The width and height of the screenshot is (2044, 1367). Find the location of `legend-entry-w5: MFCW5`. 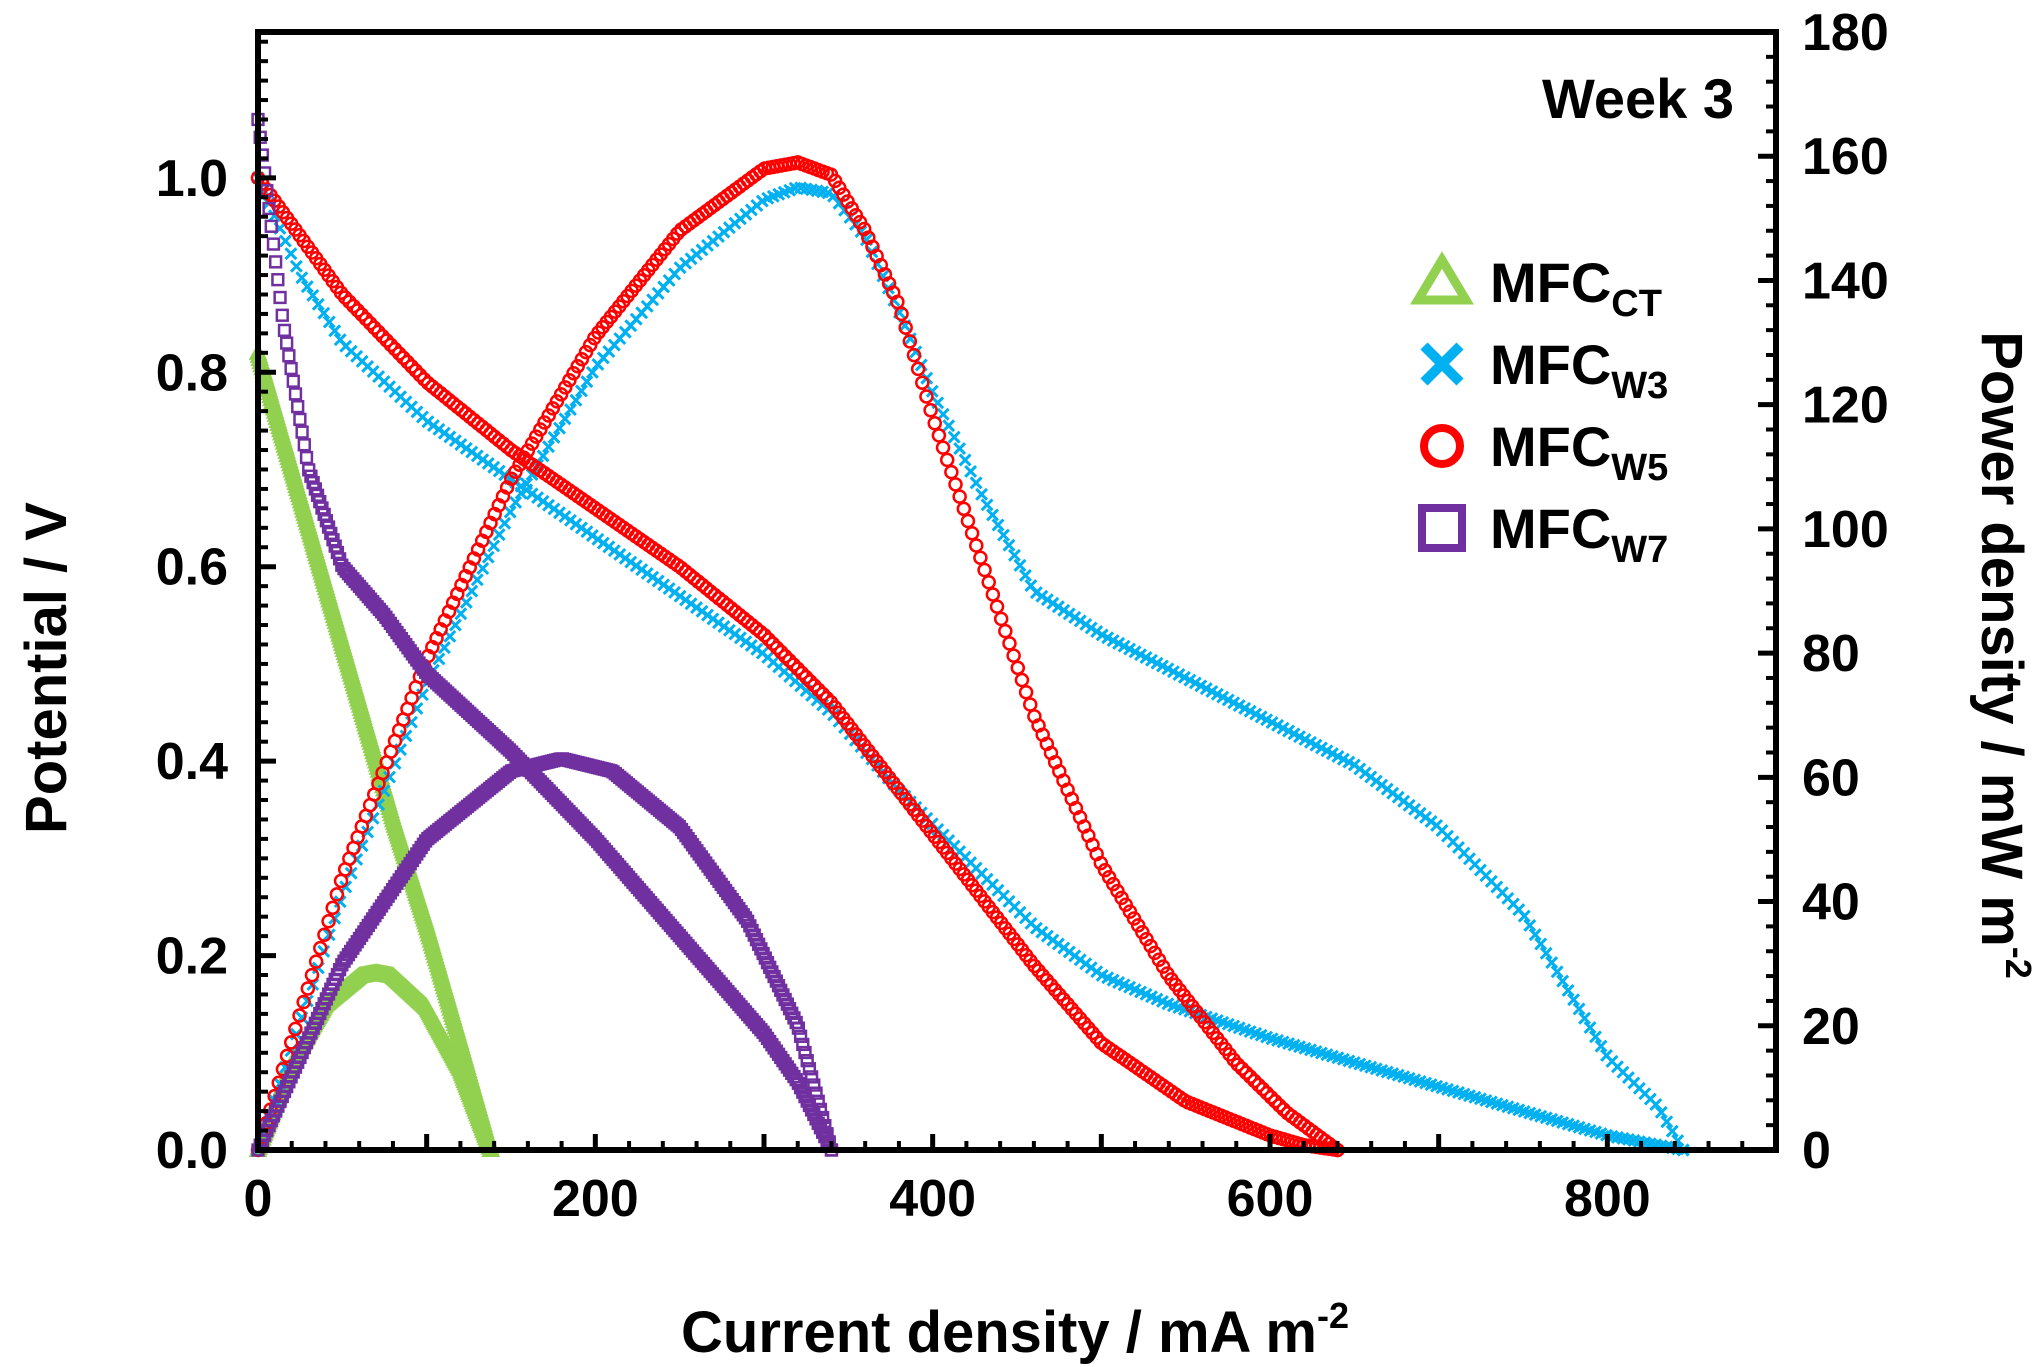

legend-entry-w5: MFCW5 is located at coordinates (1544, 452).